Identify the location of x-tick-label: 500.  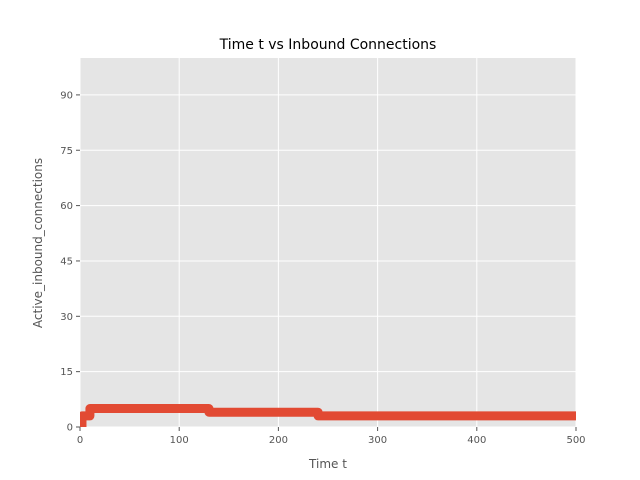
(575, 440).